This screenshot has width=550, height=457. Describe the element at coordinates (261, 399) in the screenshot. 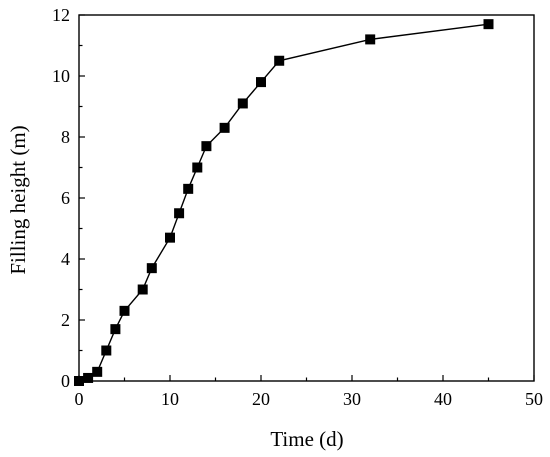

I see `x-tick-label: 20` at that location.